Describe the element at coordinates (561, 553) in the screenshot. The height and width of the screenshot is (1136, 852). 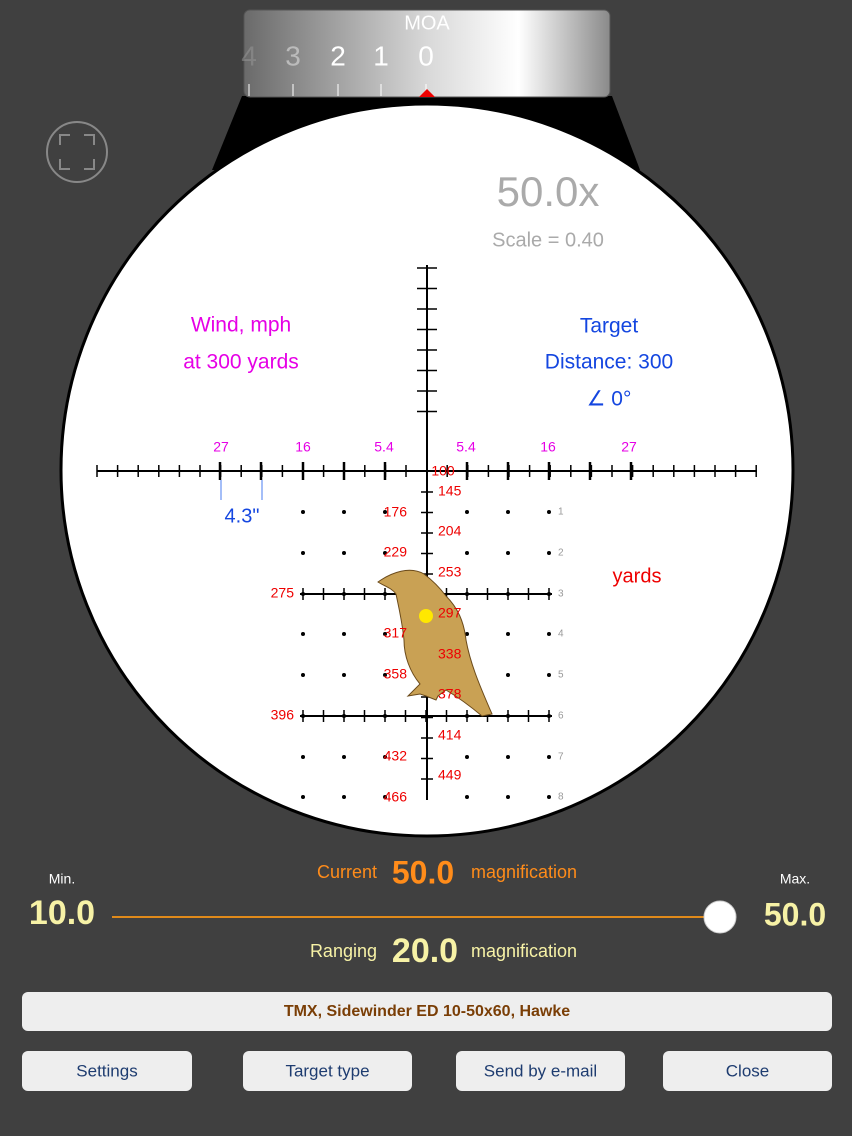
I see `row-number: 2` at that location.